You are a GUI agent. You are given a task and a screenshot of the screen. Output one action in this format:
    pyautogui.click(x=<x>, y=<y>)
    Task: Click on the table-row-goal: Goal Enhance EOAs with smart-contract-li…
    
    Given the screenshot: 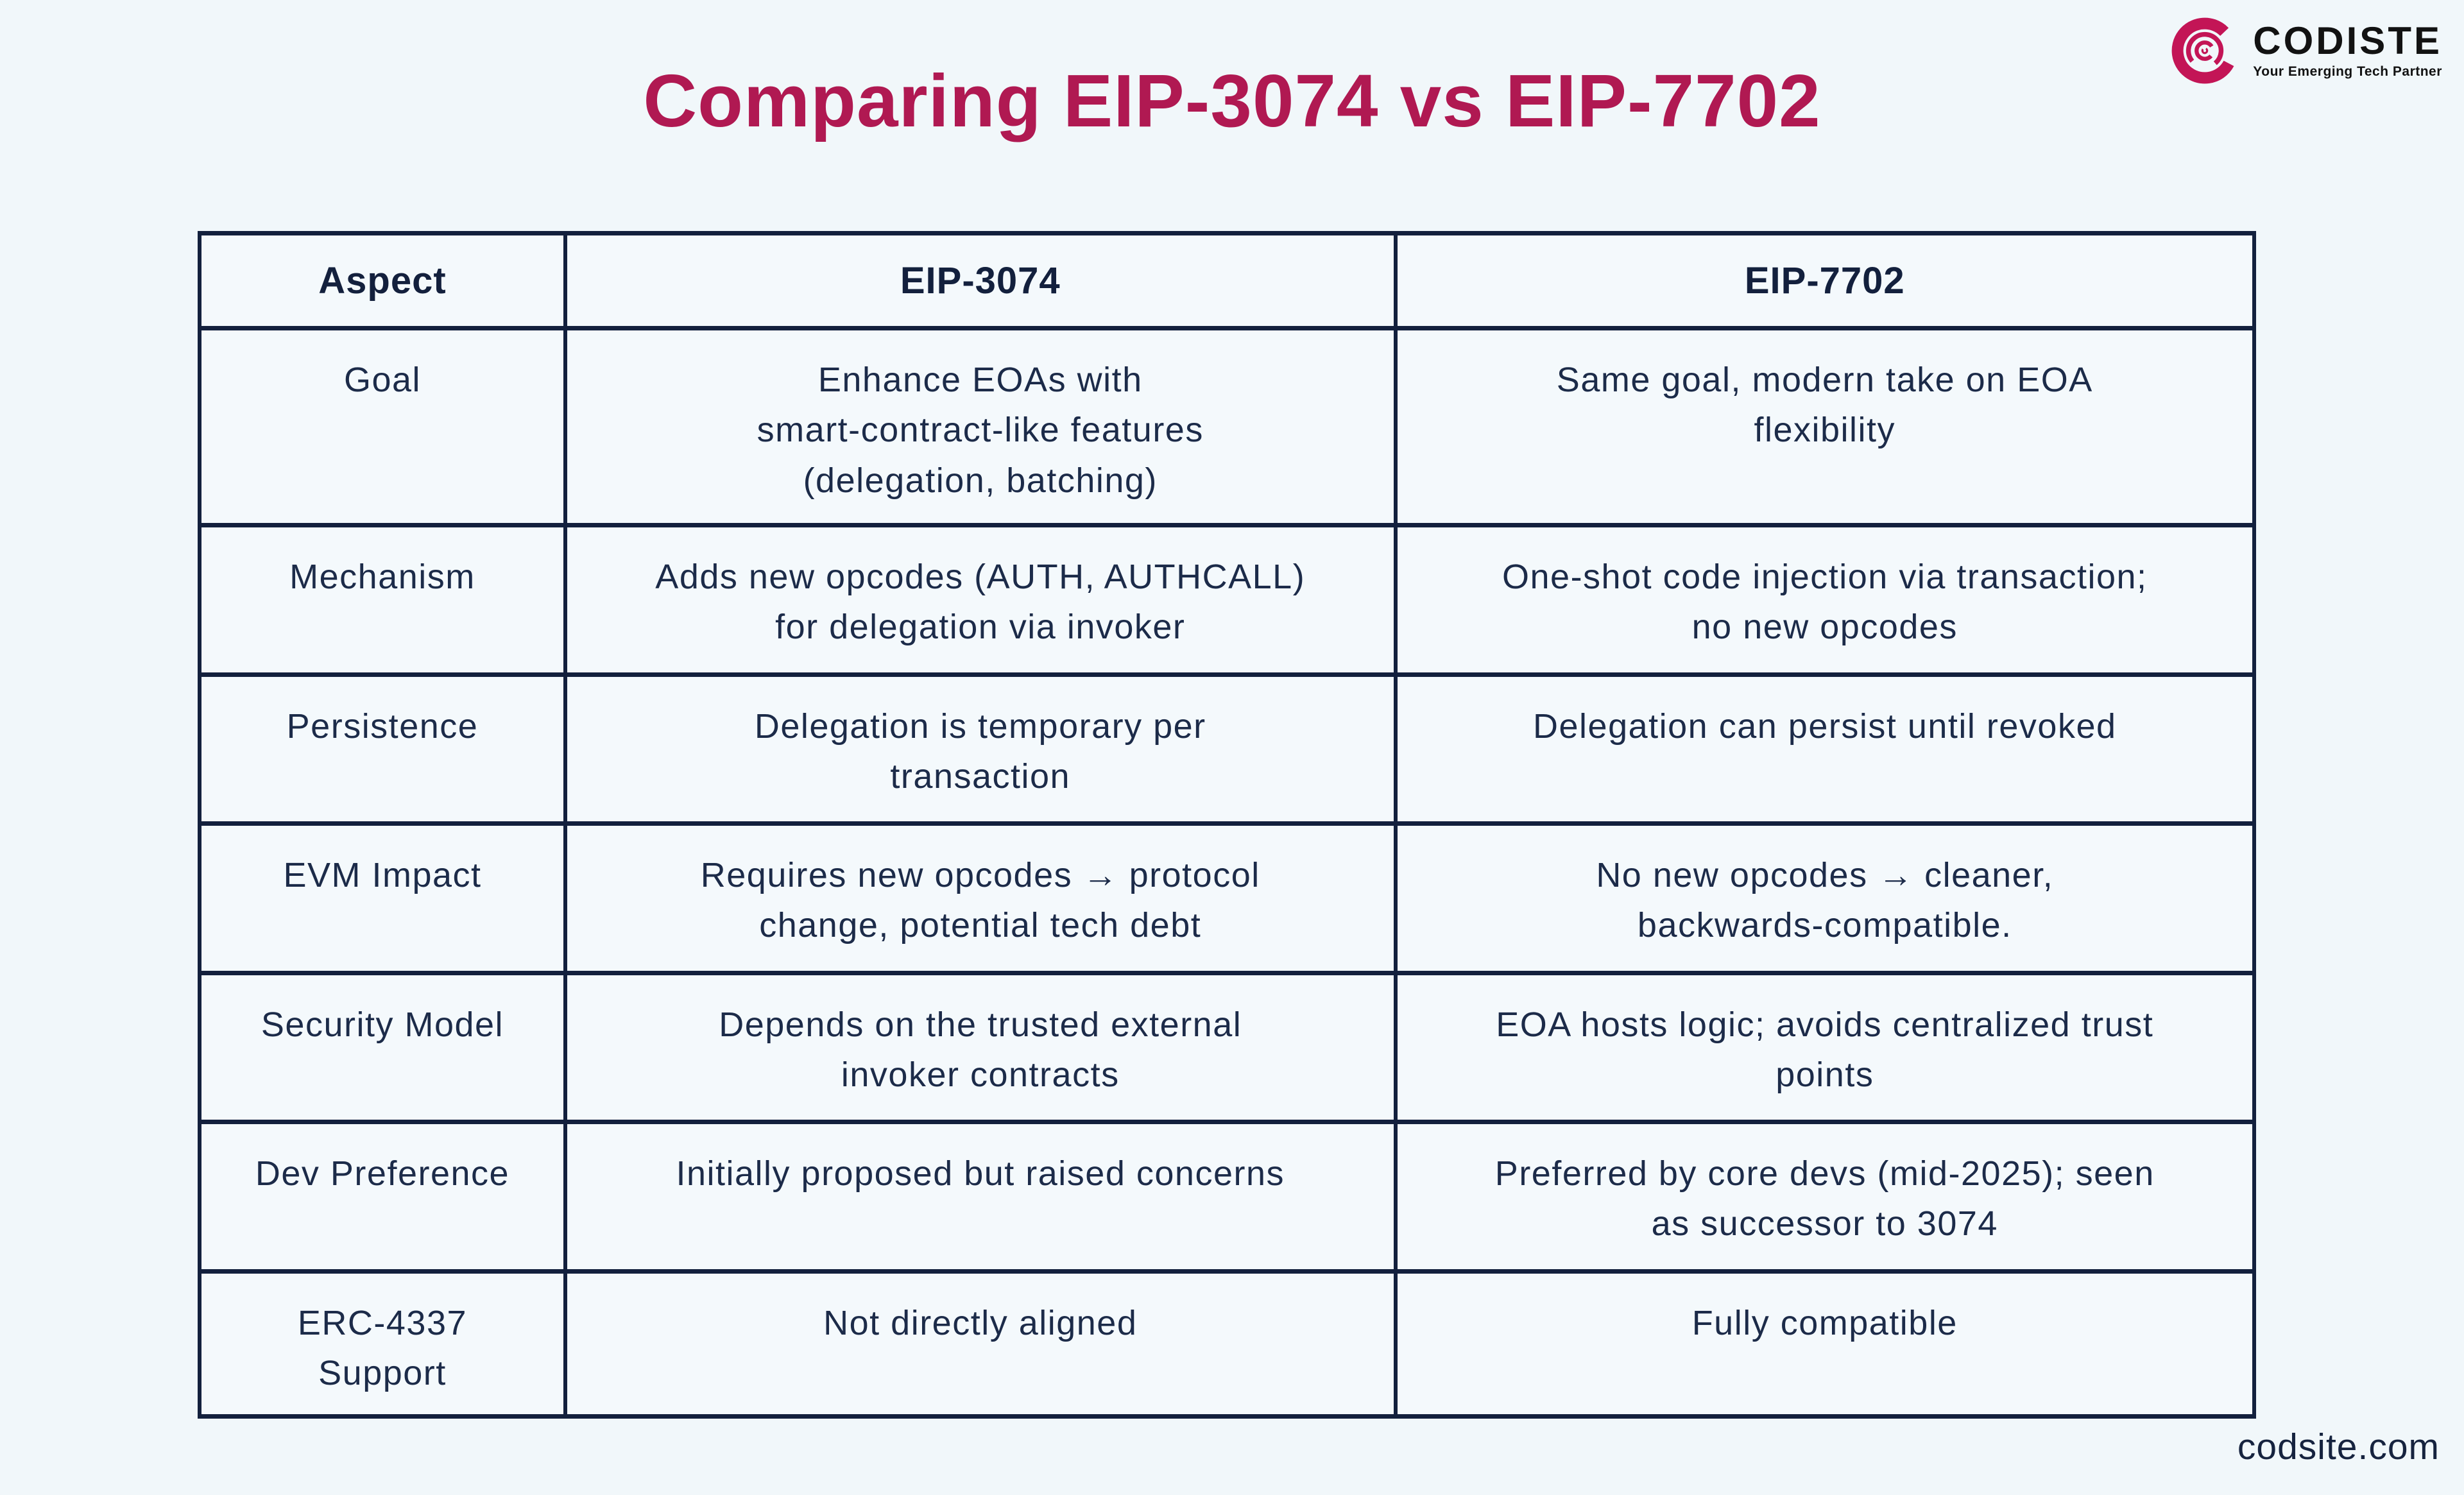 What is the action you would take?
    pyautogui.click(x=1228, y=426)
    